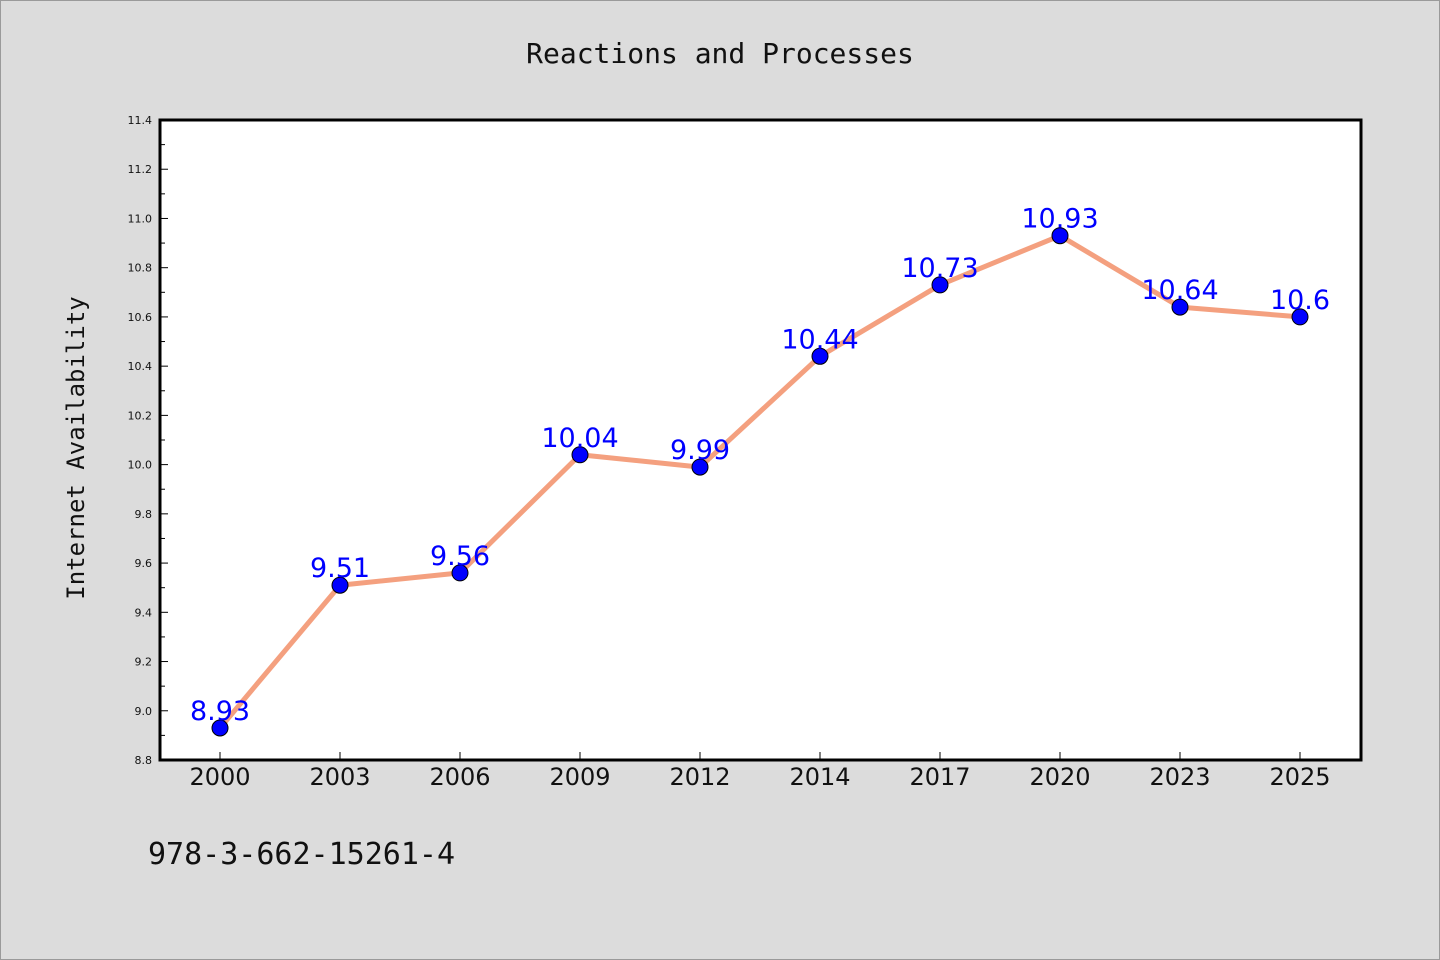 The width and height of the screenshot is (1440, 960). I want to click on data-label: 10.73, so click(939, 268).